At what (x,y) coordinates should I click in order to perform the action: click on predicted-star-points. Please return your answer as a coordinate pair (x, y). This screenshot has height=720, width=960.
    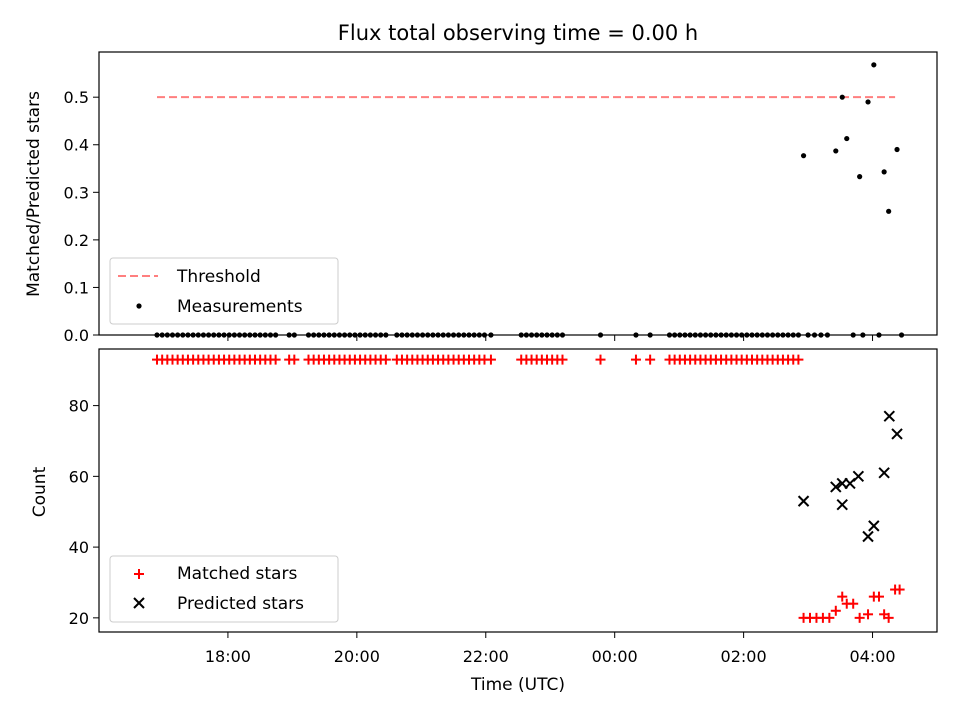
    Looking at the image, I should click on (850, 476).